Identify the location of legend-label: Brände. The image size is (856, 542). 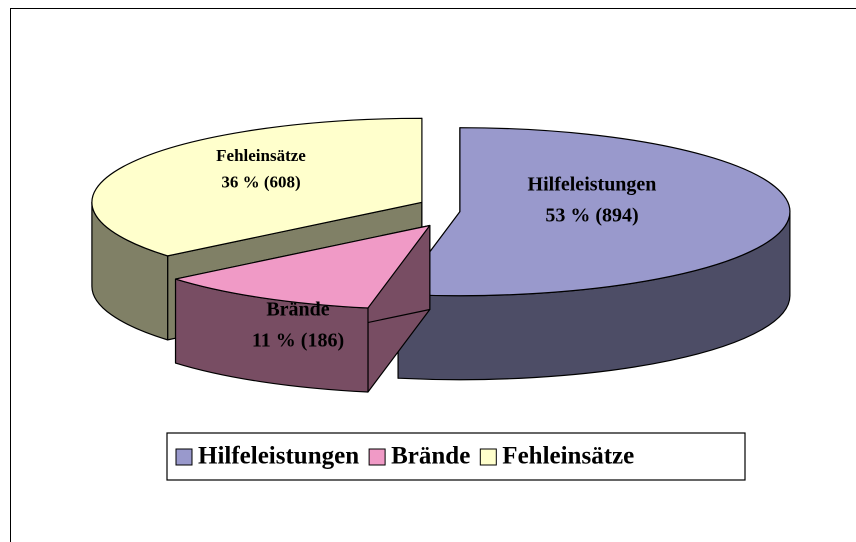
(430, 456).